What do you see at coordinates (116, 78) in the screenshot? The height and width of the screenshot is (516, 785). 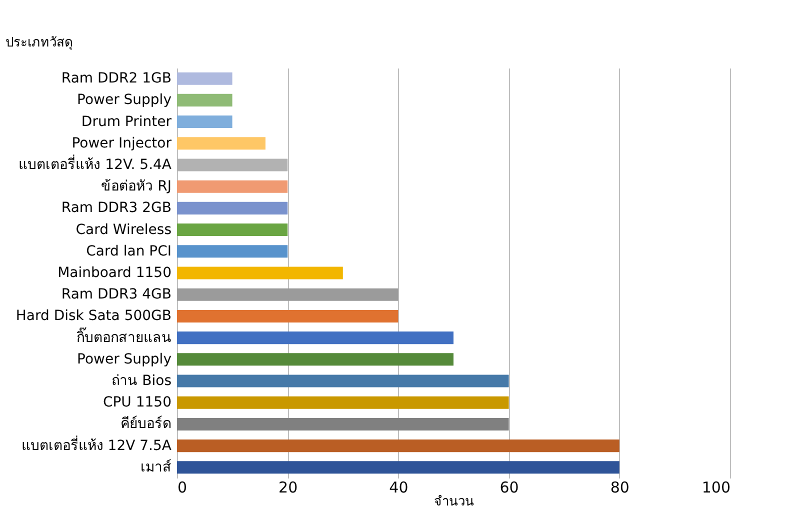 I see `y-tick-label: Ram DDR2 1GB` at bounding box center [116, 78].